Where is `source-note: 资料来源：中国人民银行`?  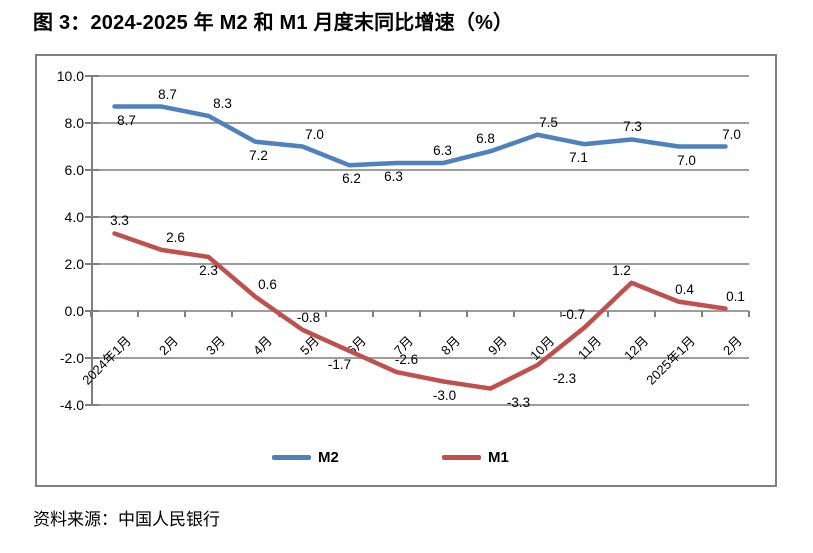
source-note: 资料来源：中国人民银行 is located at coordinates (126, 519).